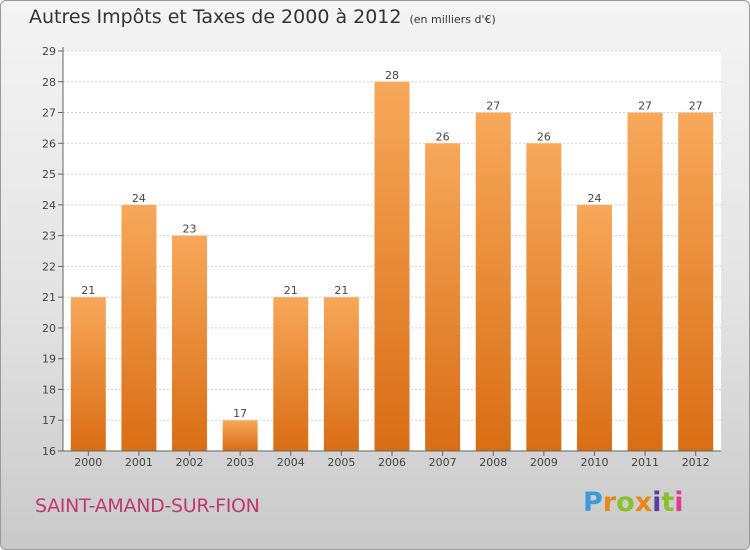  Describe the element at coordinates (147, 506) in the screenshot. I see `commune-name: SAINT-AMAND-SUR-FION` at that location.